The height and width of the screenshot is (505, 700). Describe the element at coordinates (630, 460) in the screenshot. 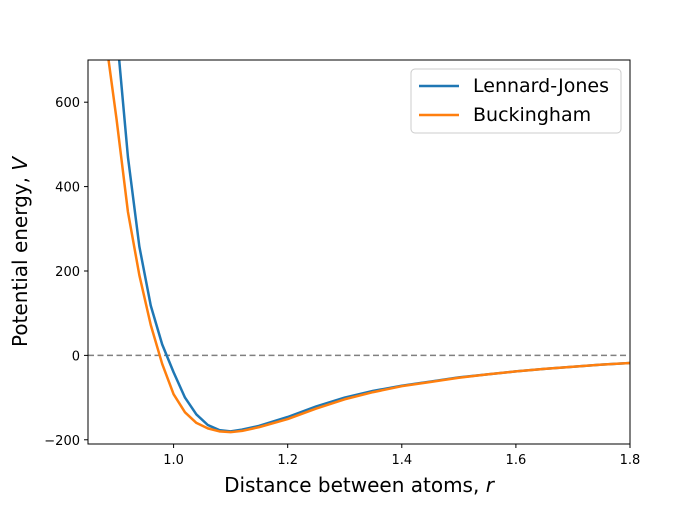

I see `x-tick-label: 1.8` at that location.